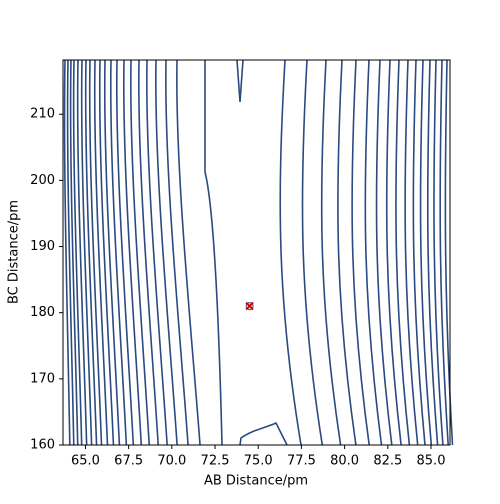  I want to click on x-axis-label: AB Distance/pm, so click(256, 481).